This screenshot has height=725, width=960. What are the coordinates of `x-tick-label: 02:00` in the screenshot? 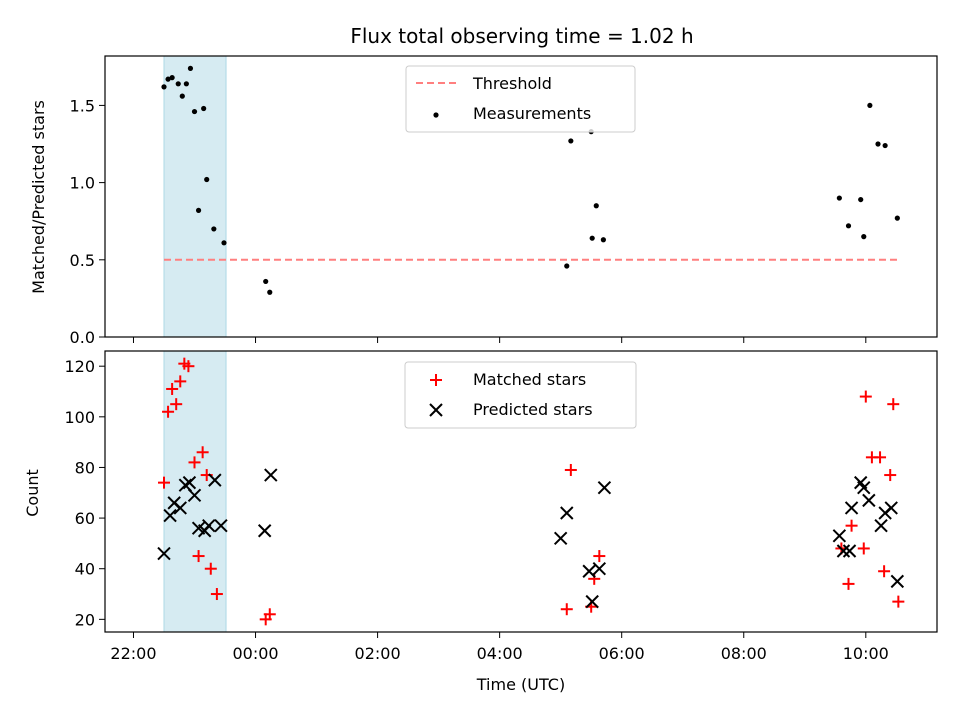 It's located at (378, 653).